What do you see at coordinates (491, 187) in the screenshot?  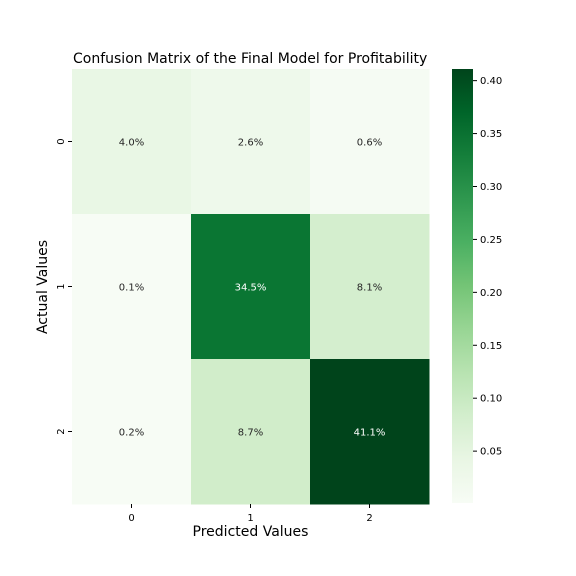 I see `colorbar-tick-label: 0.30` at bounding box center [491, 187].